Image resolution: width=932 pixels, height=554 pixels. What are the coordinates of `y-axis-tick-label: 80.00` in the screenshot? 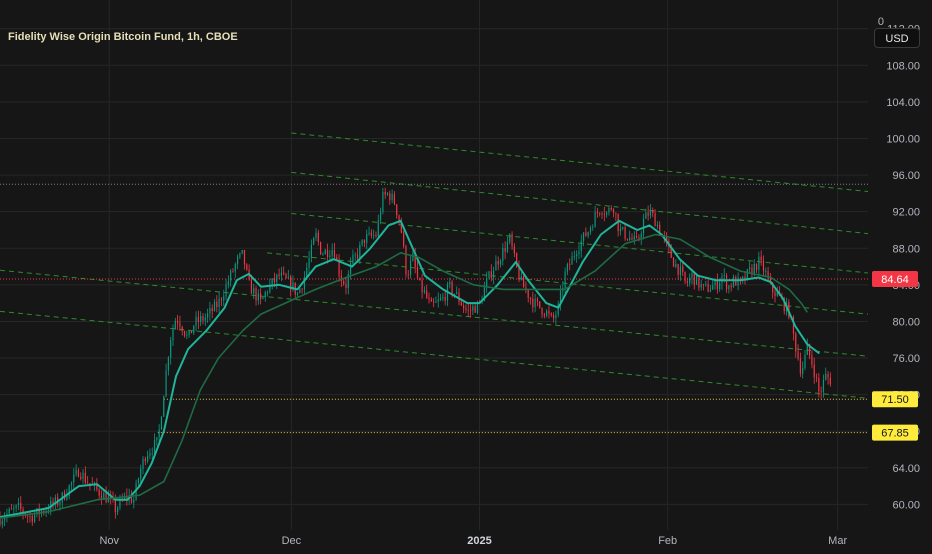 It's located at (906, 322).